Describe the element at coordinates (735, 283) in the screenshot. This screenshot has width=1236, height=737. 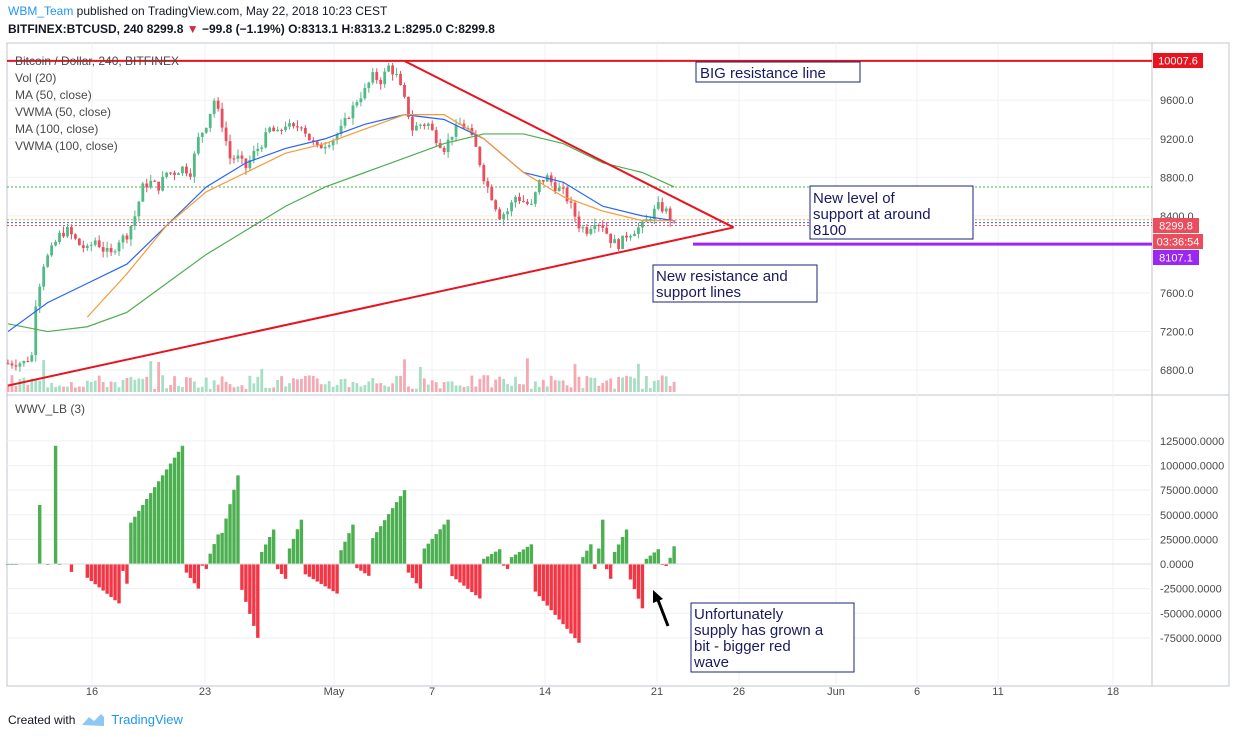
I see `note-new-resistance: New resistance and support lines` at that location.